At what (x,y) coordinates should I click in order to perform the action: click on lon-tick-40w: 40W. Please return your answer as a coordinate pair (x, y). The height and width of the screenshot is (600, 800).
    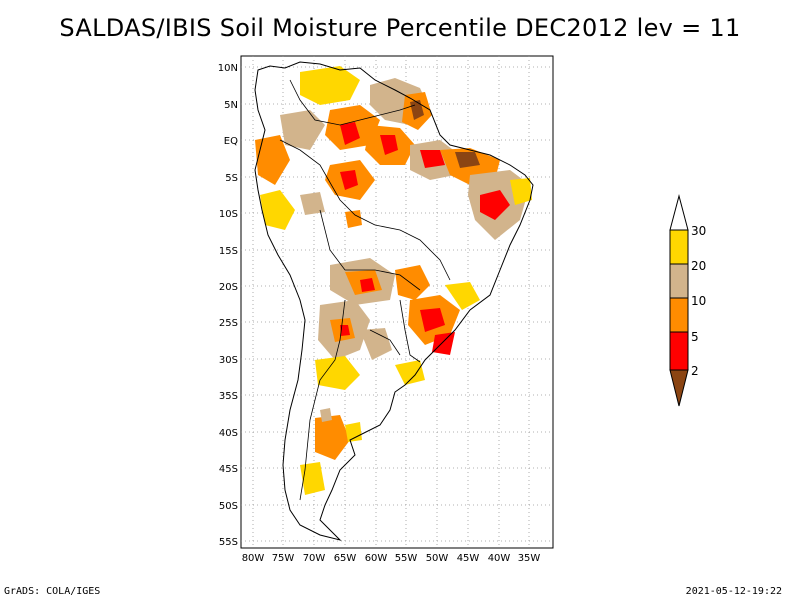
    Looking at the image, I should click on (499, 558).